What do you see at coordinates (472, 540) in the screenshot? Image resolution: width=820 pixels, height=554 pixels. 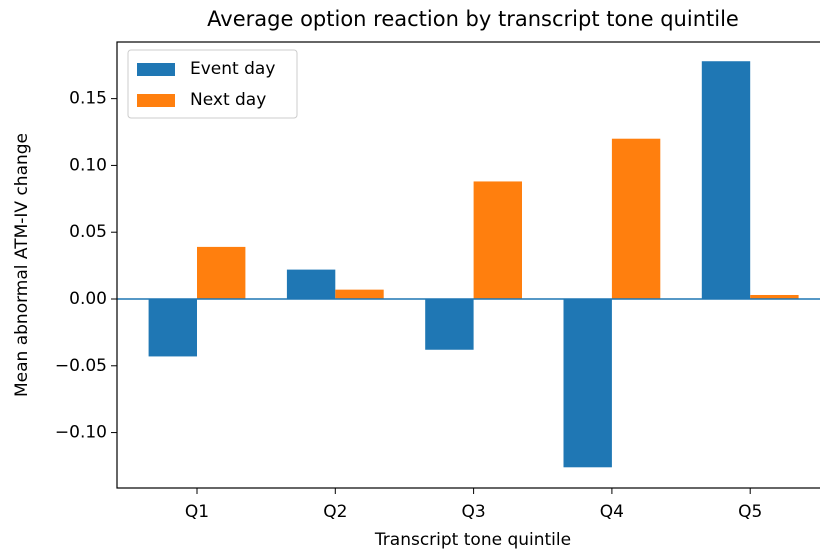 I see `x-axis-label: Transcript tone quintile` at bounding box center [472, 540].